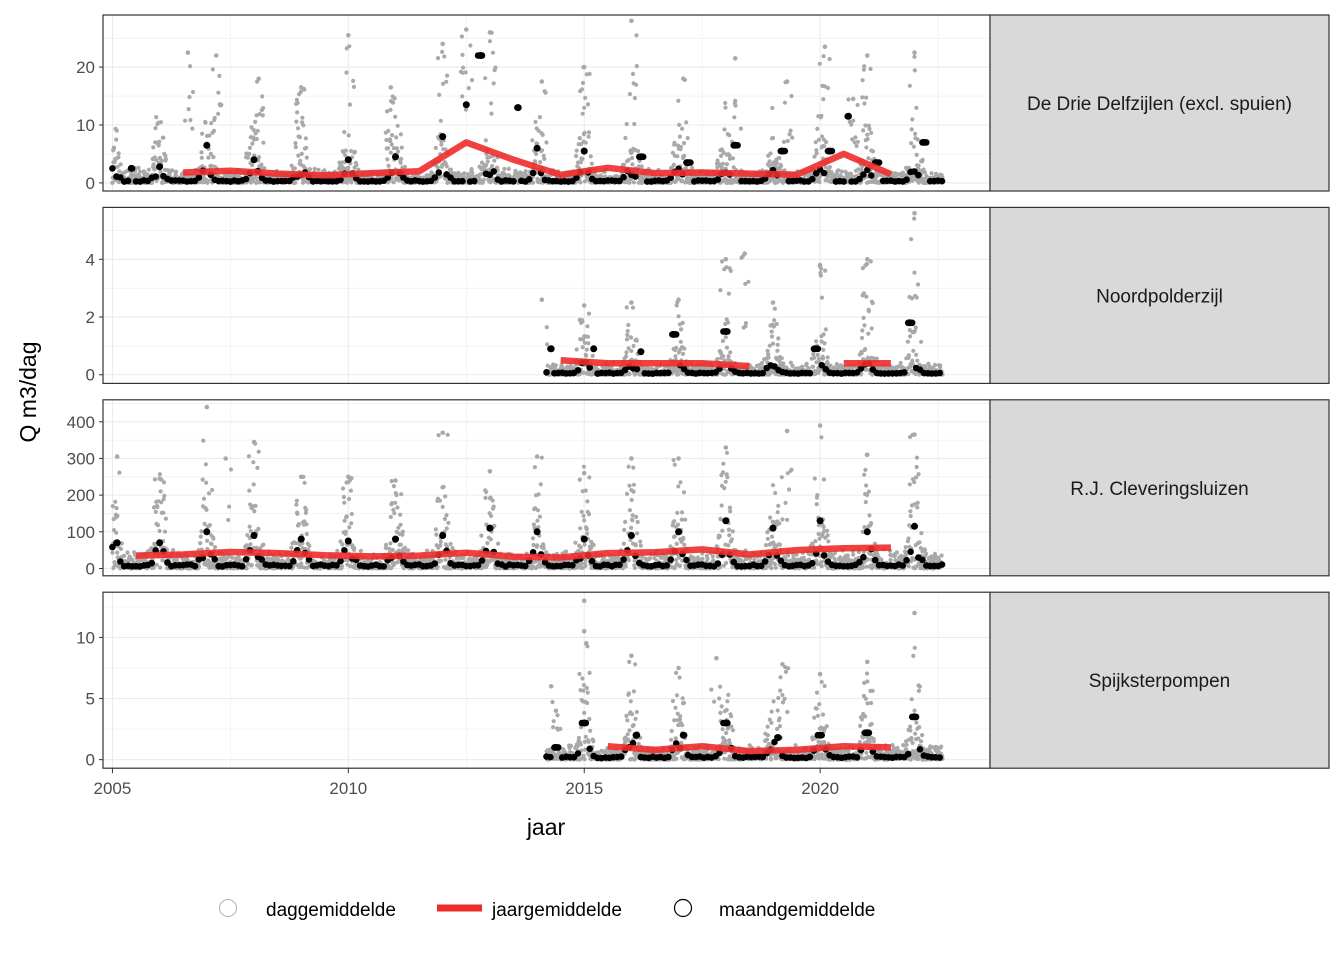 This screenshot has width=1344, height=960. I want to click on y-tick-label: 4, so click(90, 259).